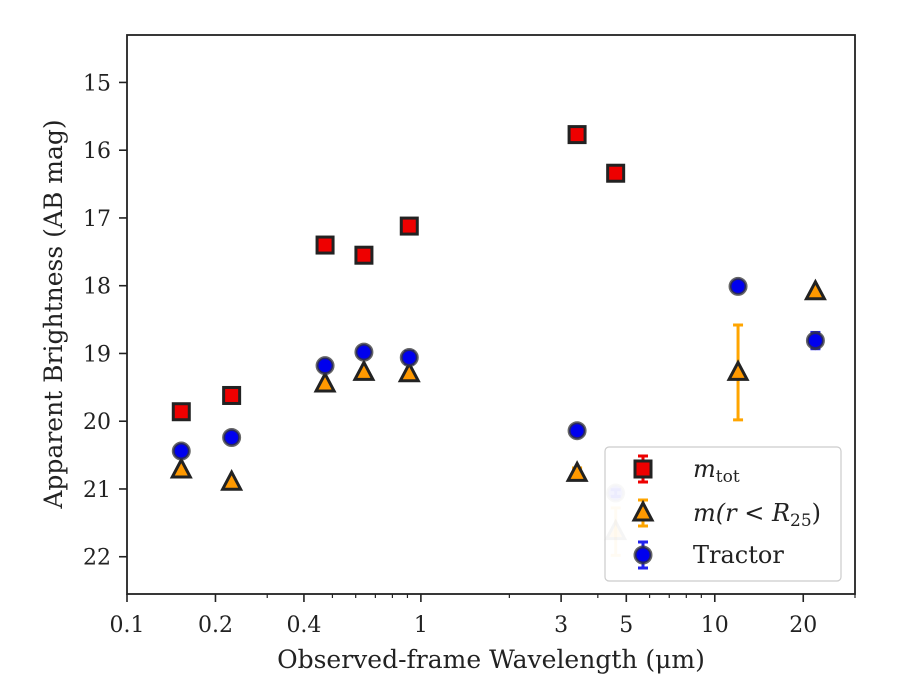 The width and height of the screenshot is (900, 700). What do you see at coordinates (97, 490) in the screenshot?
I see `y-tick-label: 21` at bounding box center [97, 490].